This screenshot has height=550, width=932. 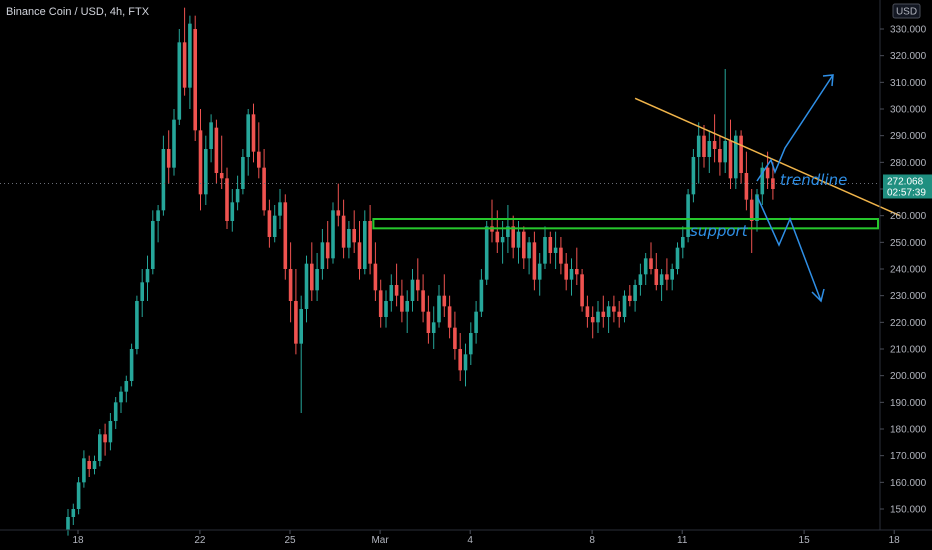 What do you see at coordinates (908, 323) in the screenshot?
I see `price-tick-label: 220.000` at bounding box center [908, 323].